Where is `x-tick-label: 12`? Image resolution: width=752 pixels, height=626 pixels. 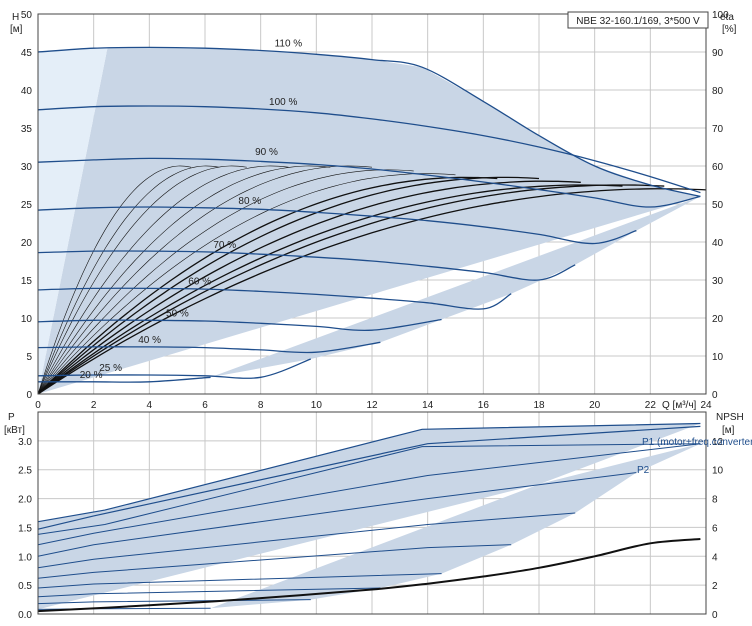 x-tick-label: 12 is located at coordinates (372, 405).